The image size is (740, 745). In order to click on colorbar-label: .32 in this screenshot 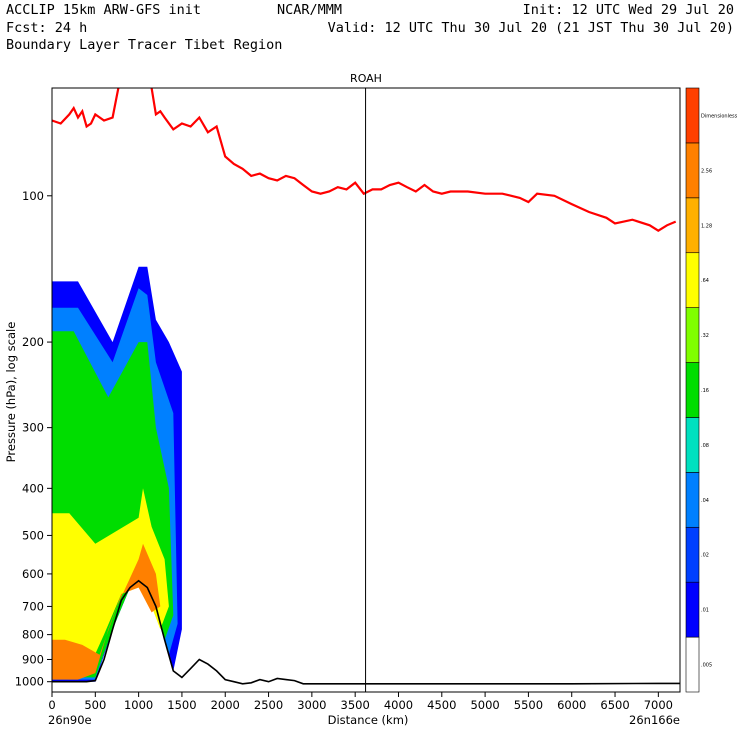, I will do `click(705, 336)`.